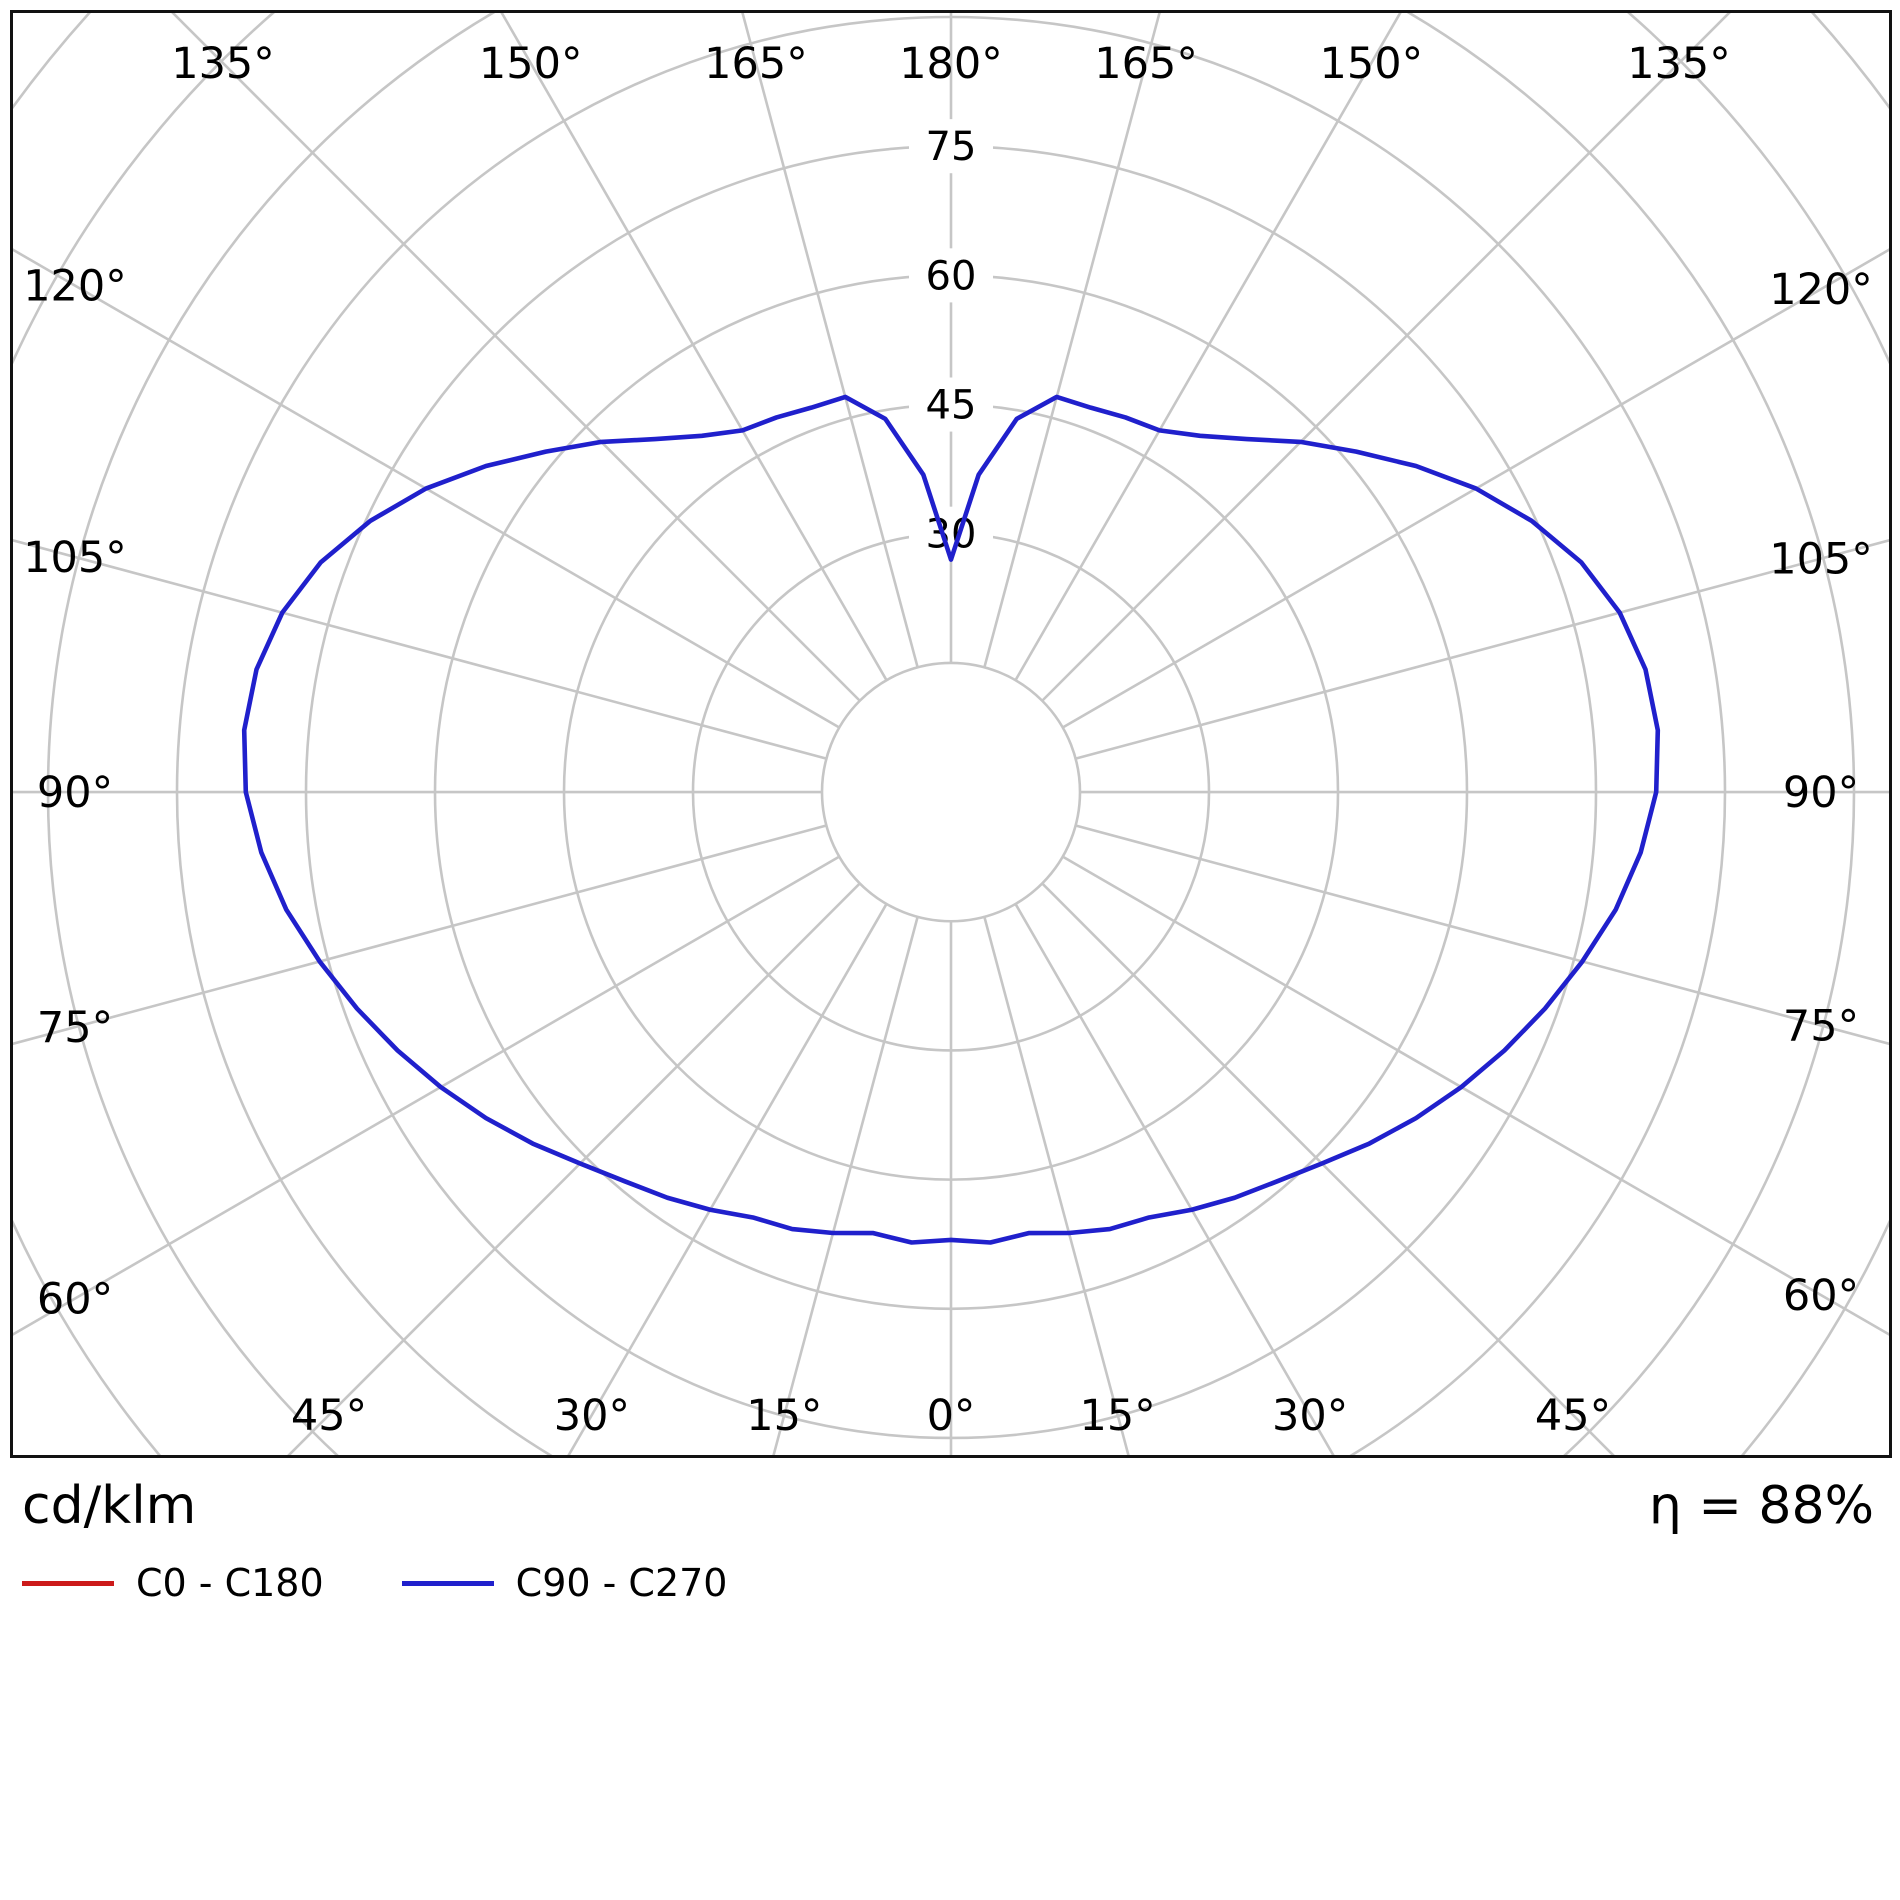  Describe the element at coordinates (951, 1416) in the screenshot. I see `svg-text: 0°` at that location.